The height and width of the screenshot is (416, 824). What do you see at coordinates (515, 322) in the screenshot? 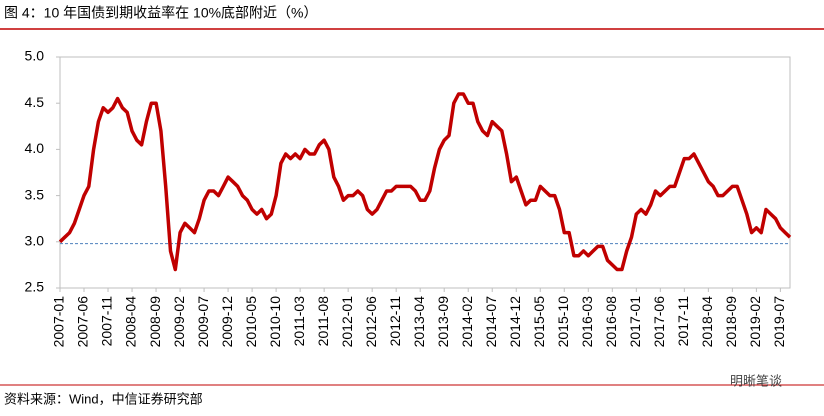
I see `x-tick-label: 2014-12` at bounding box center [515, 322].